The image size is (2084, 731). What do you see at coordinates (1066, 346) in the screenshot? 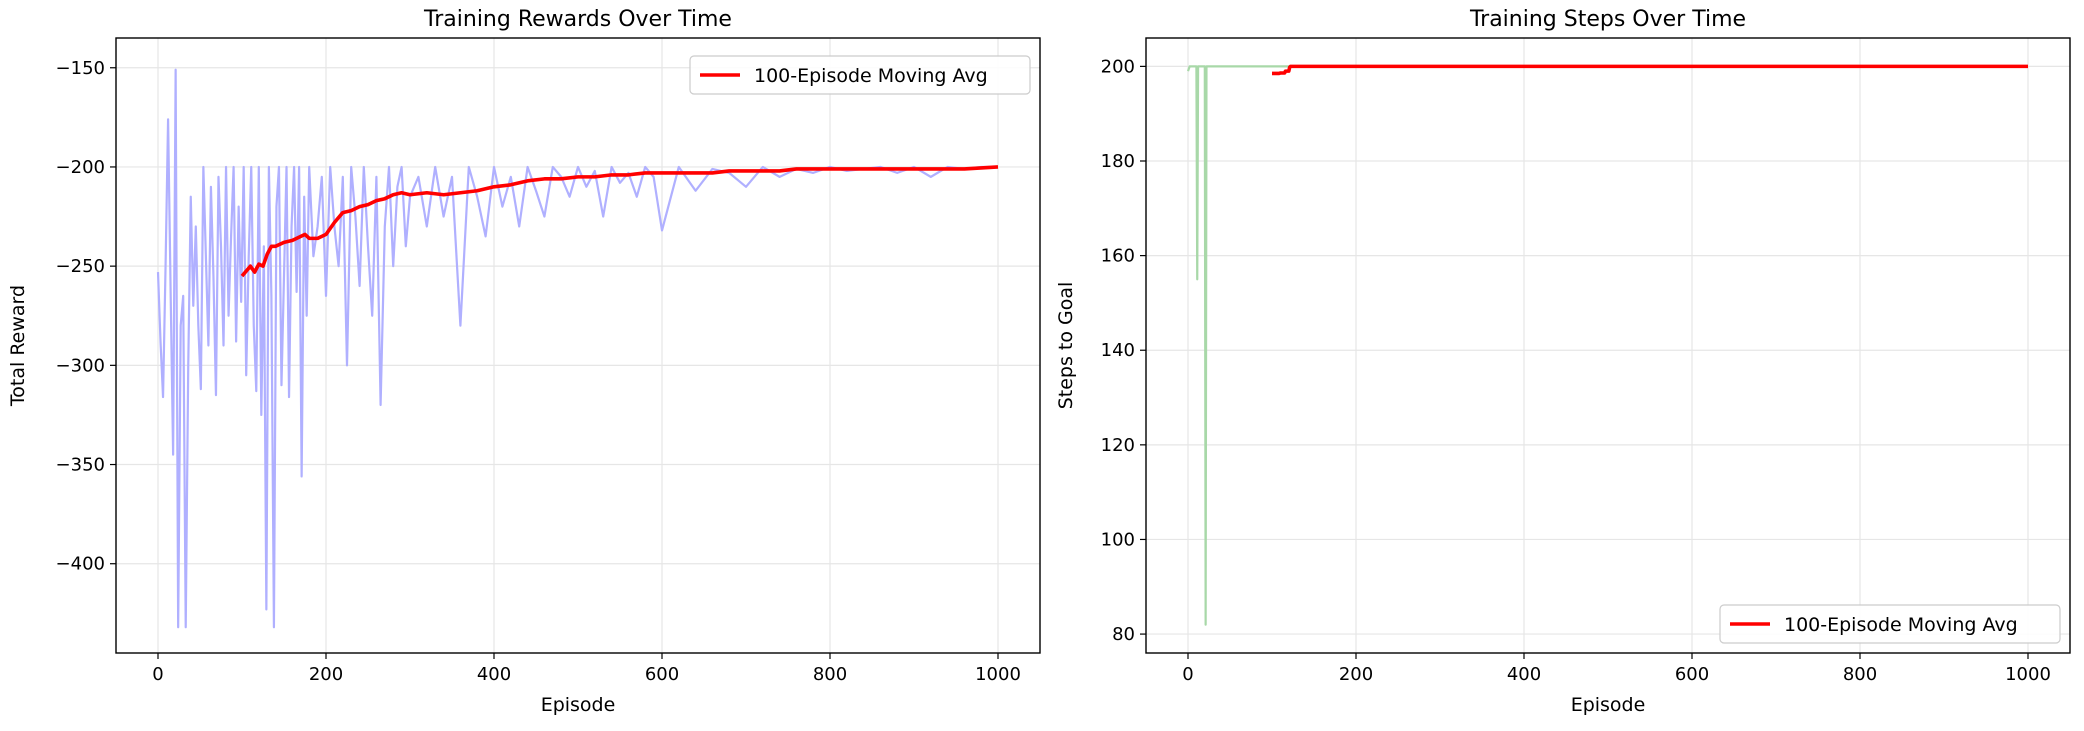
I see `y-axis-label: Steps to Goal` at bounding box center [1066, 346].